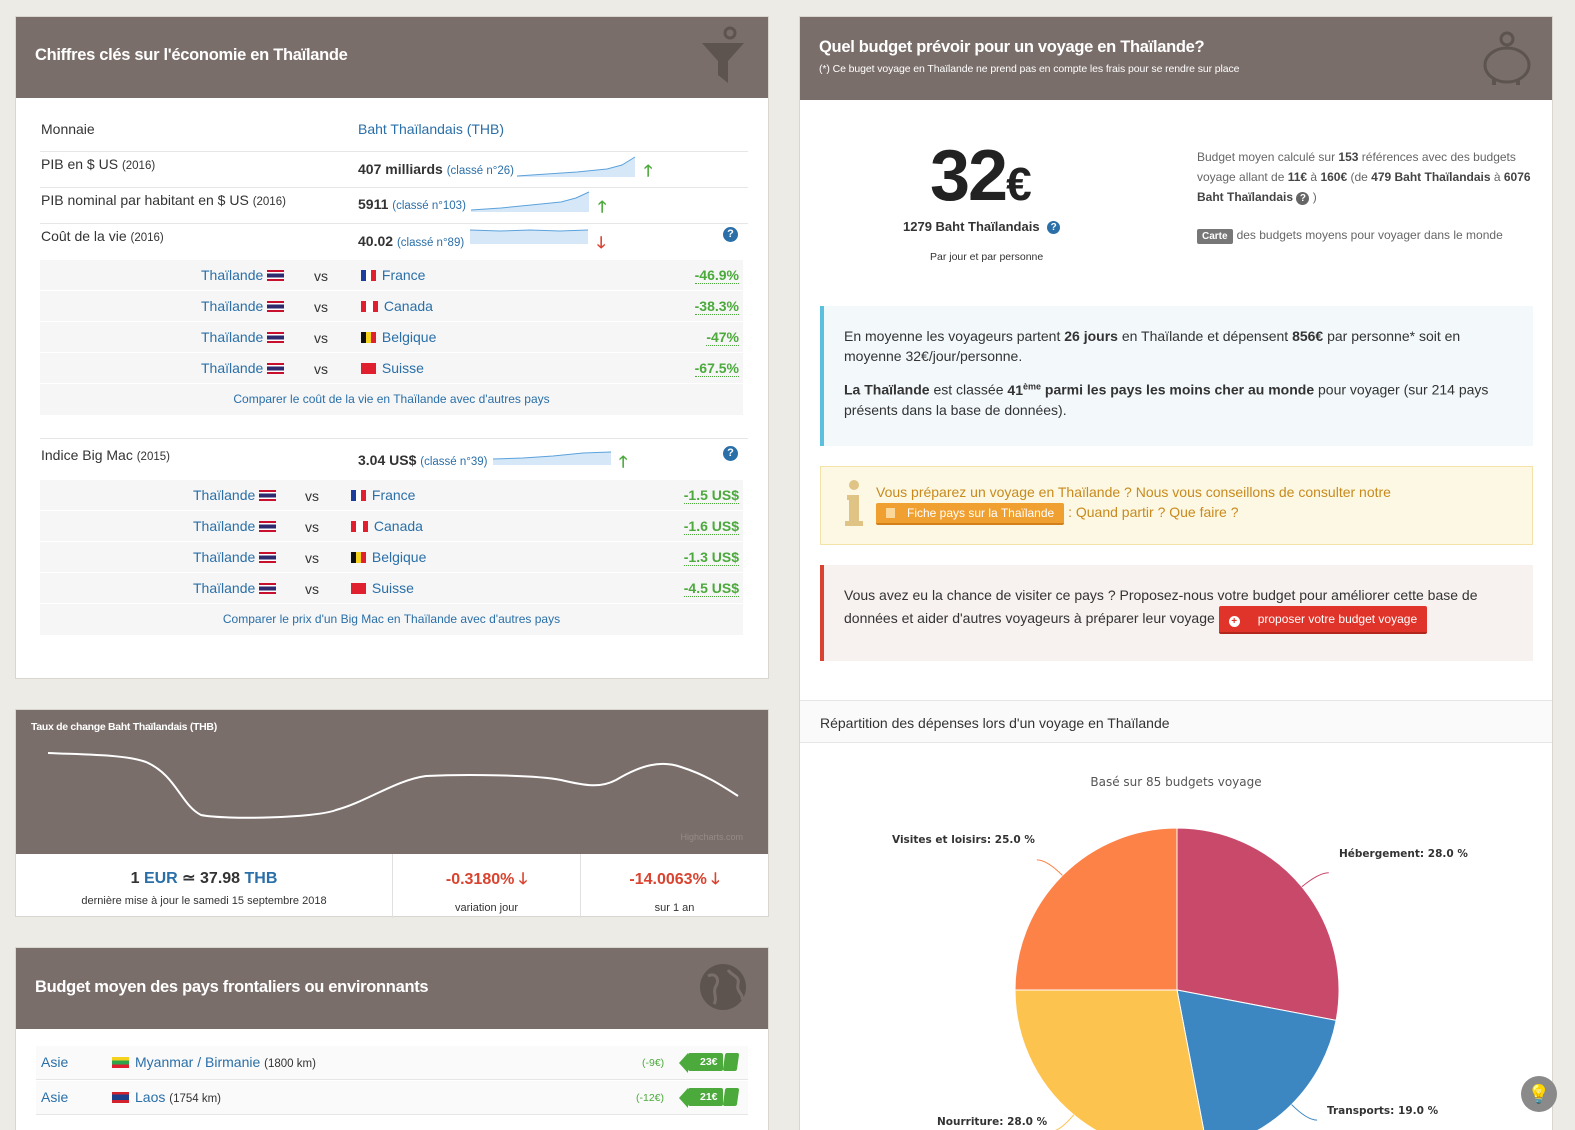  What do you see at coordinates (160, 878) in the screenshot?
I see `eur-link: EUR` at bounding box center [160, 878].